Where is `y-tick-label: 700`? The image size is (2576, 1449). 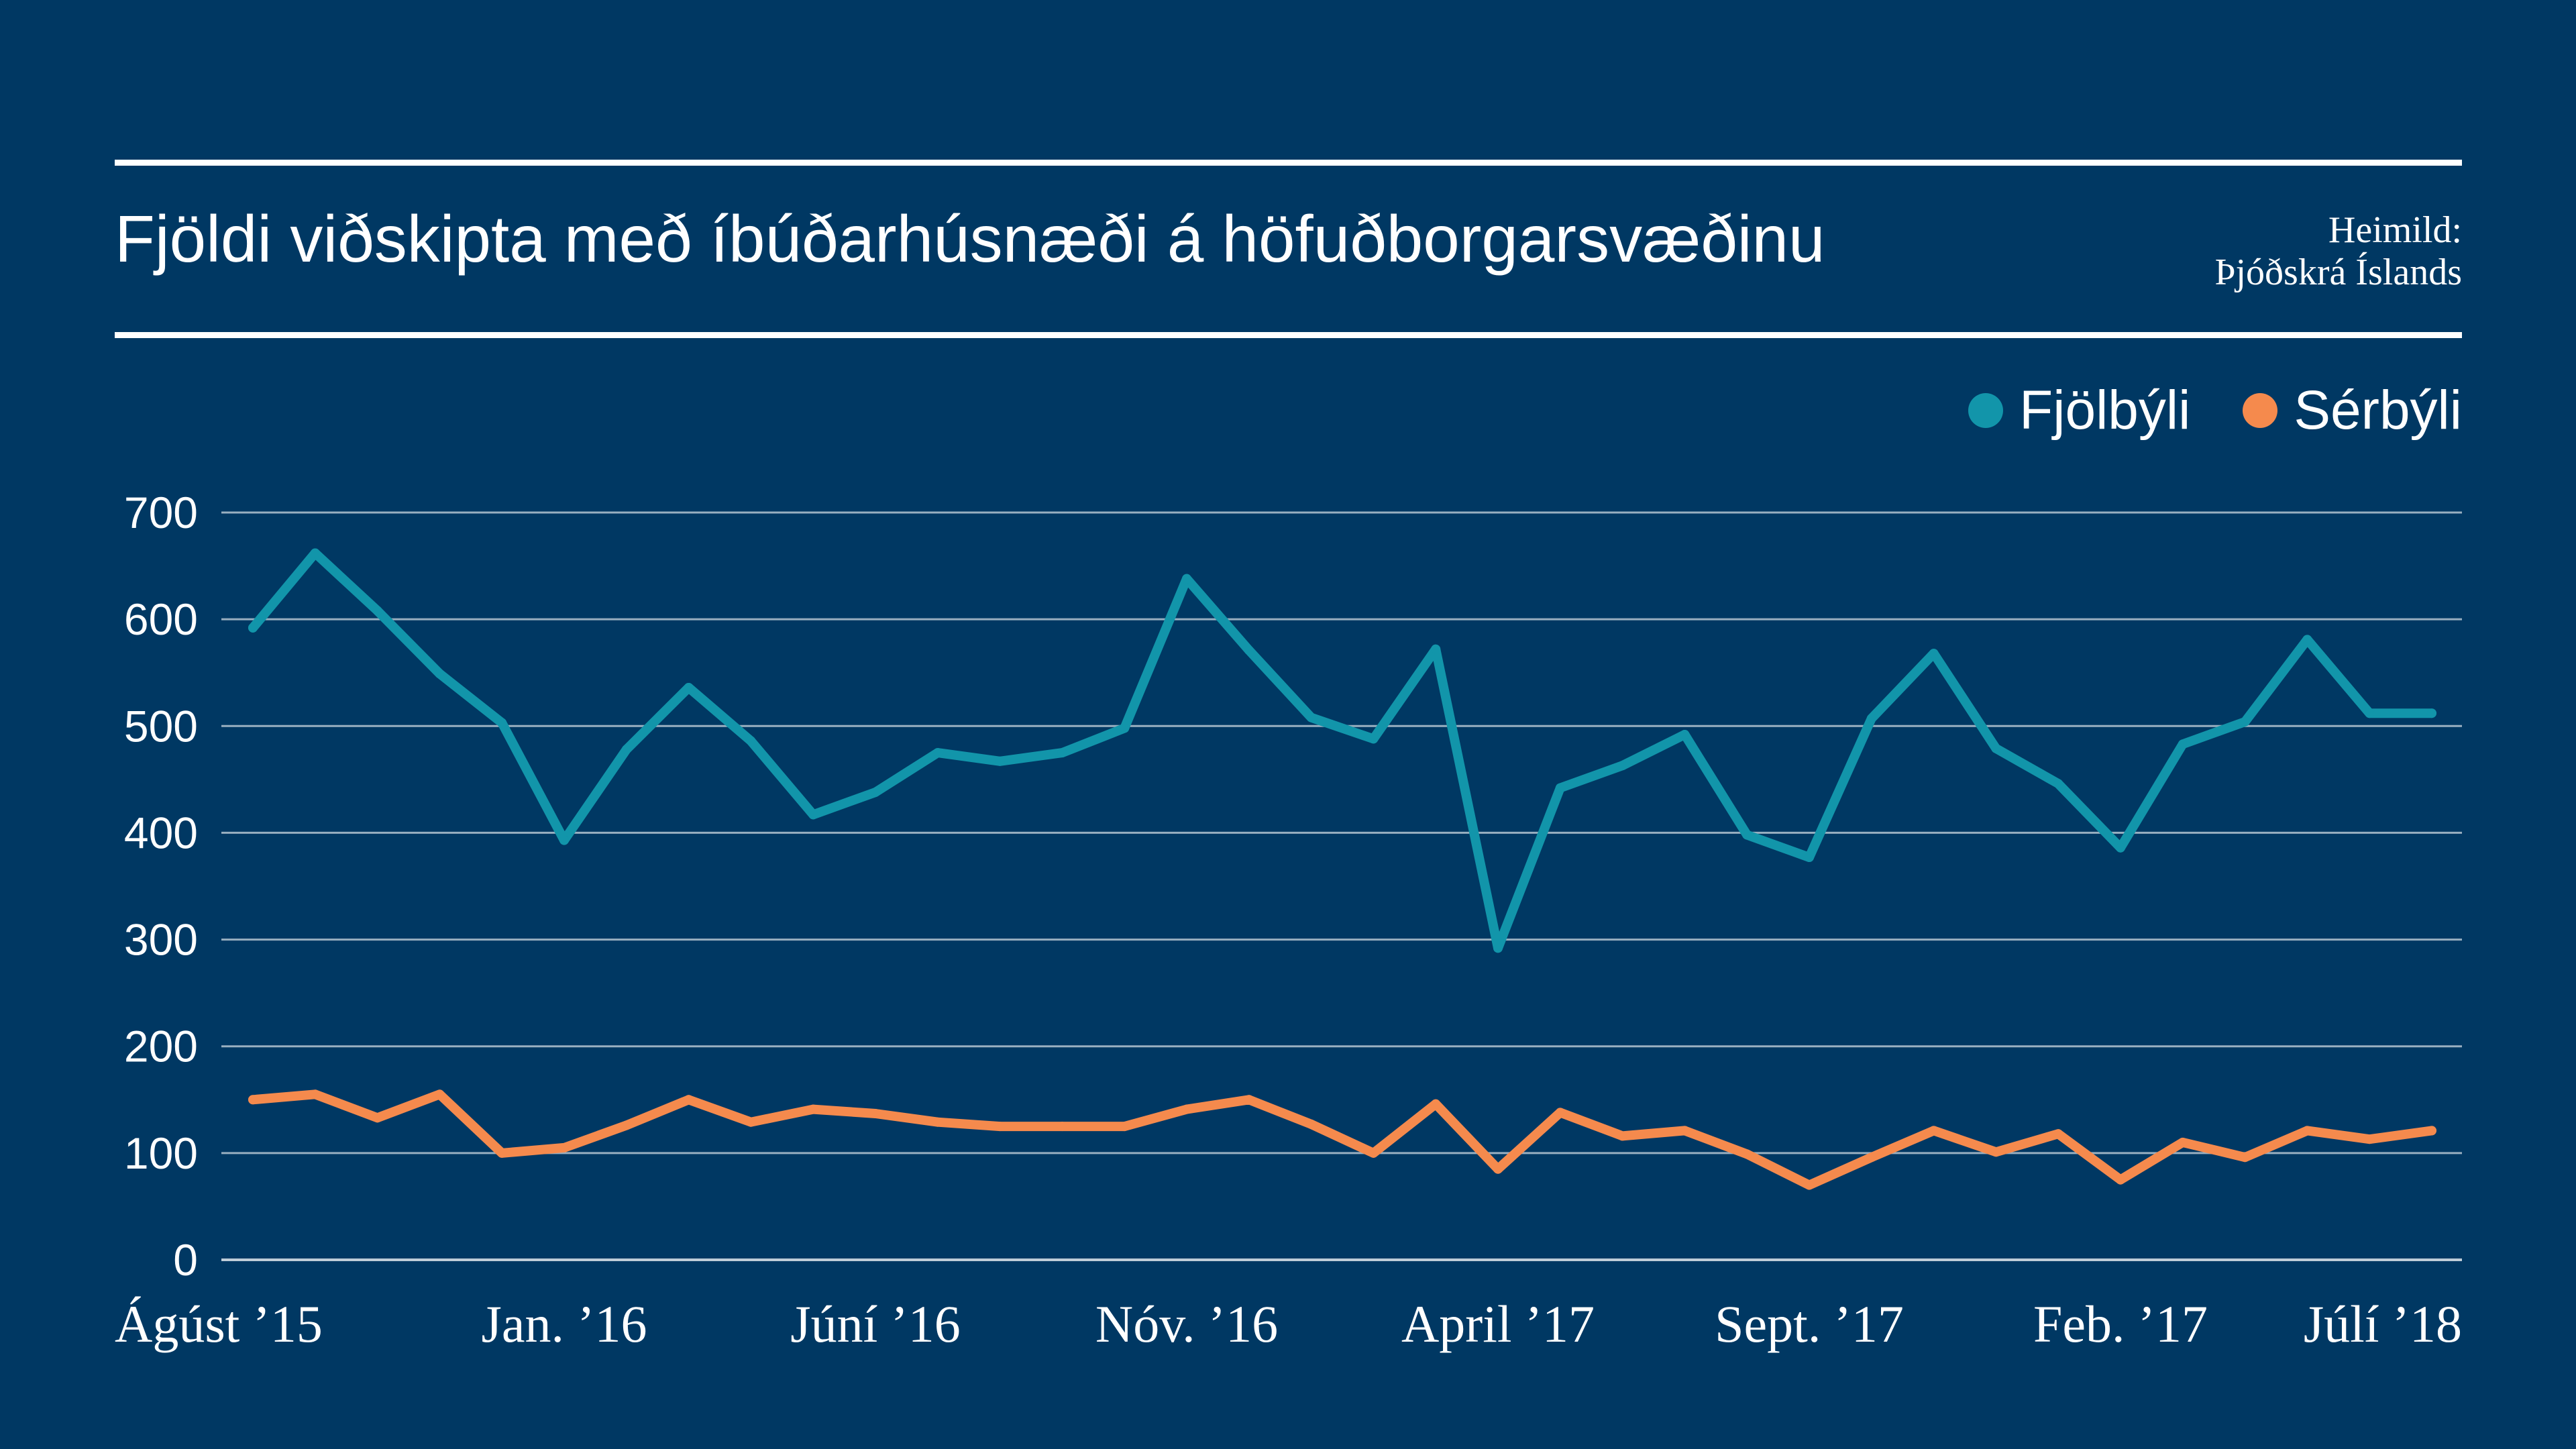 y-tick-label: 700 is located at coordinates (161, 512).